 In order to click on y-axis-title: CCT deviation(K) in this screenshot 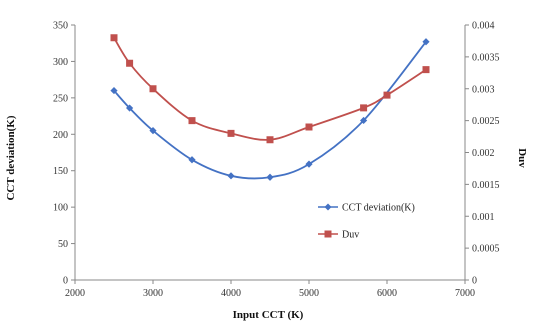, I will do `click(11, 157)`.